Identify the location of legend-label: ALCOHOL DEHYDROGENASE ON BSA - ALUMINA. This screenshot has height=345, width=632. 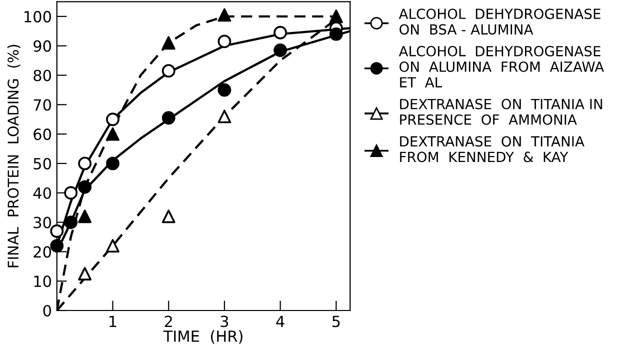
(499, 21).